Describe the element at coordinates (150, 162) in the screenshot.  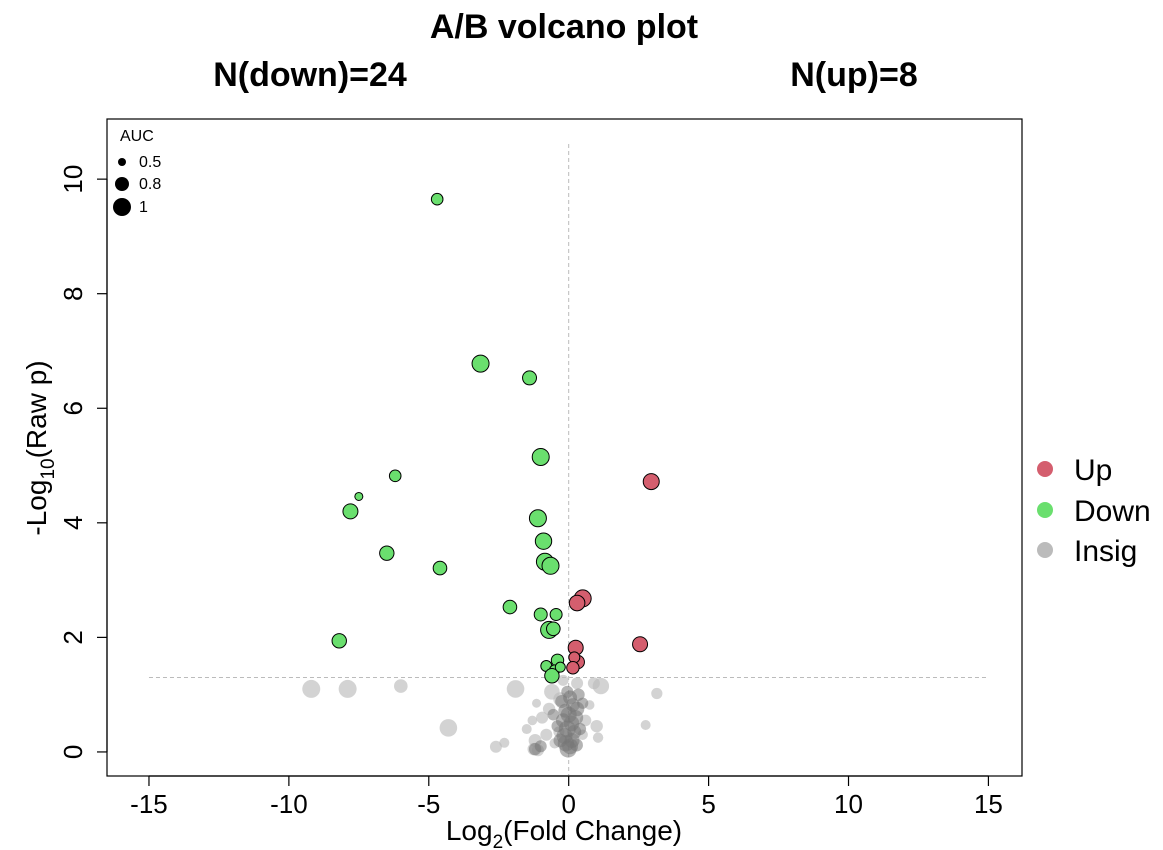
I see `auc-legend-label-0: 0.5` at that location.